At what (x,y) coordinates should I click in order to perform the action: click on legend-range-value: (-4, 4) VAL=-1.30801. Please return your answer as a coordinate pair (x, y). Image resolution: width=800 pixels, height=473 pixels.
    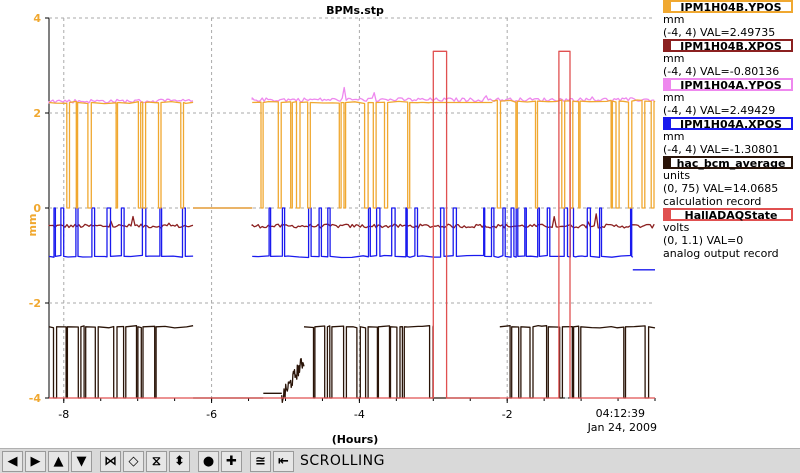
    Looking at the image, I should click on (730, 149).